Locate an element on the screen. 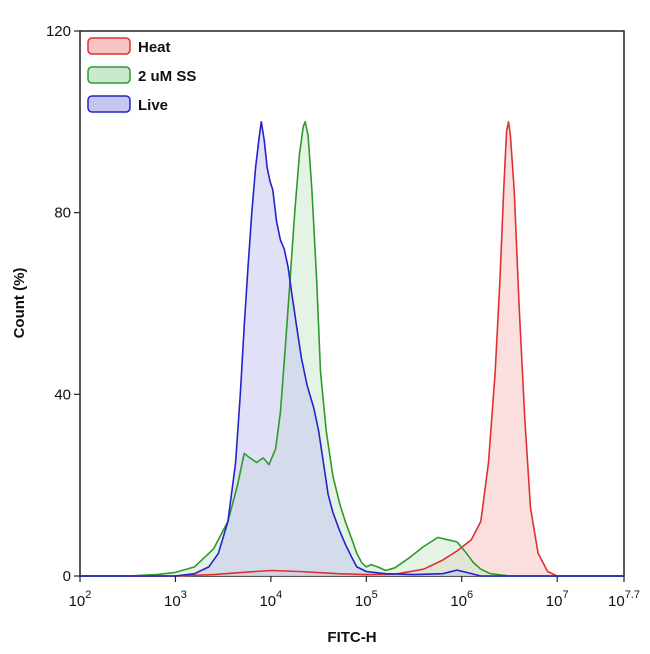 This screenshot has height=654, width=650. x-tick-label: 10⁷ is located at coordinates (557, 599).